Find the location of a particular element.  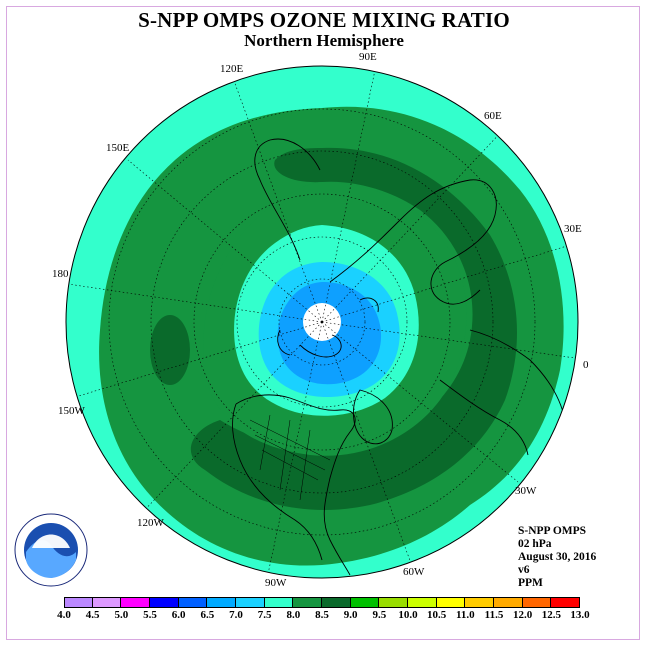

colorbar-tick-label: 10.5 is located at coordinates (437, 615).